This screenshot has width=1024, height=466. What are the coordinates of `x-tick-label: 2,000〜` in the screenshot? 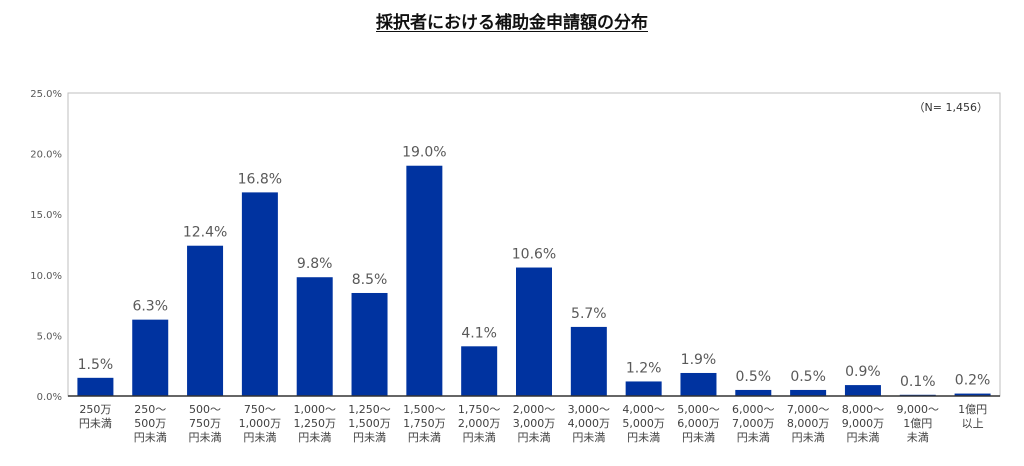 It's located at (534, 409).